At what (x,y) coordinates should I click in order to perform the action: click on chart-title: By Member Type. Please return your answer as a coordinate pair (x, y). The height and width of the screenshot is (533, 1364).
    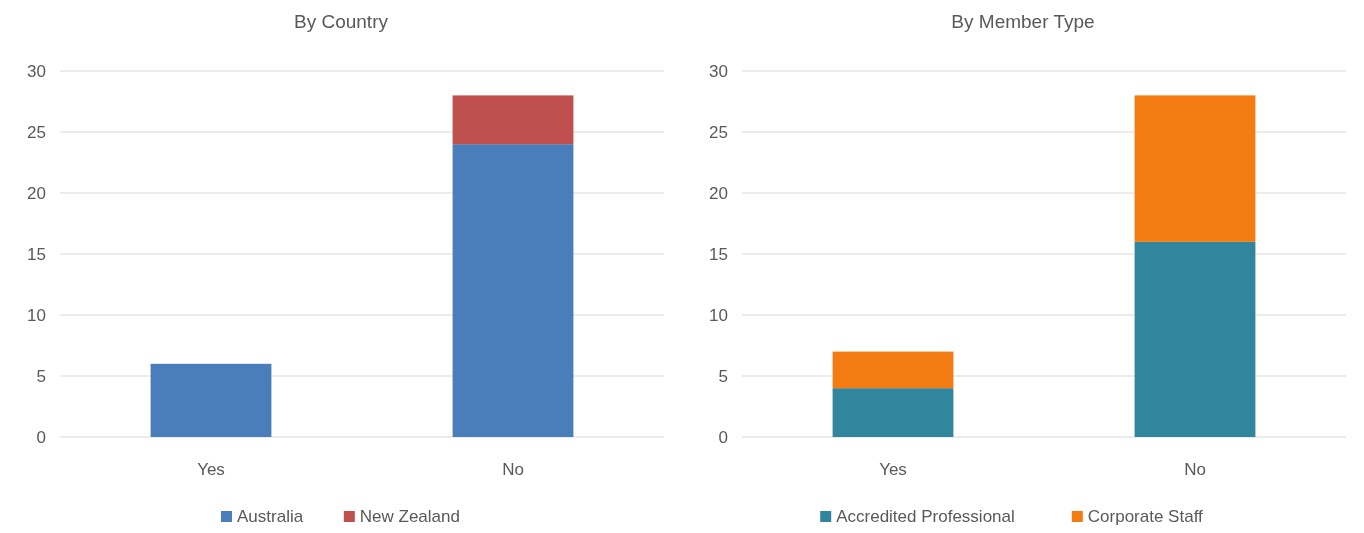
    Looking at the image, I should click on (1023, 21).